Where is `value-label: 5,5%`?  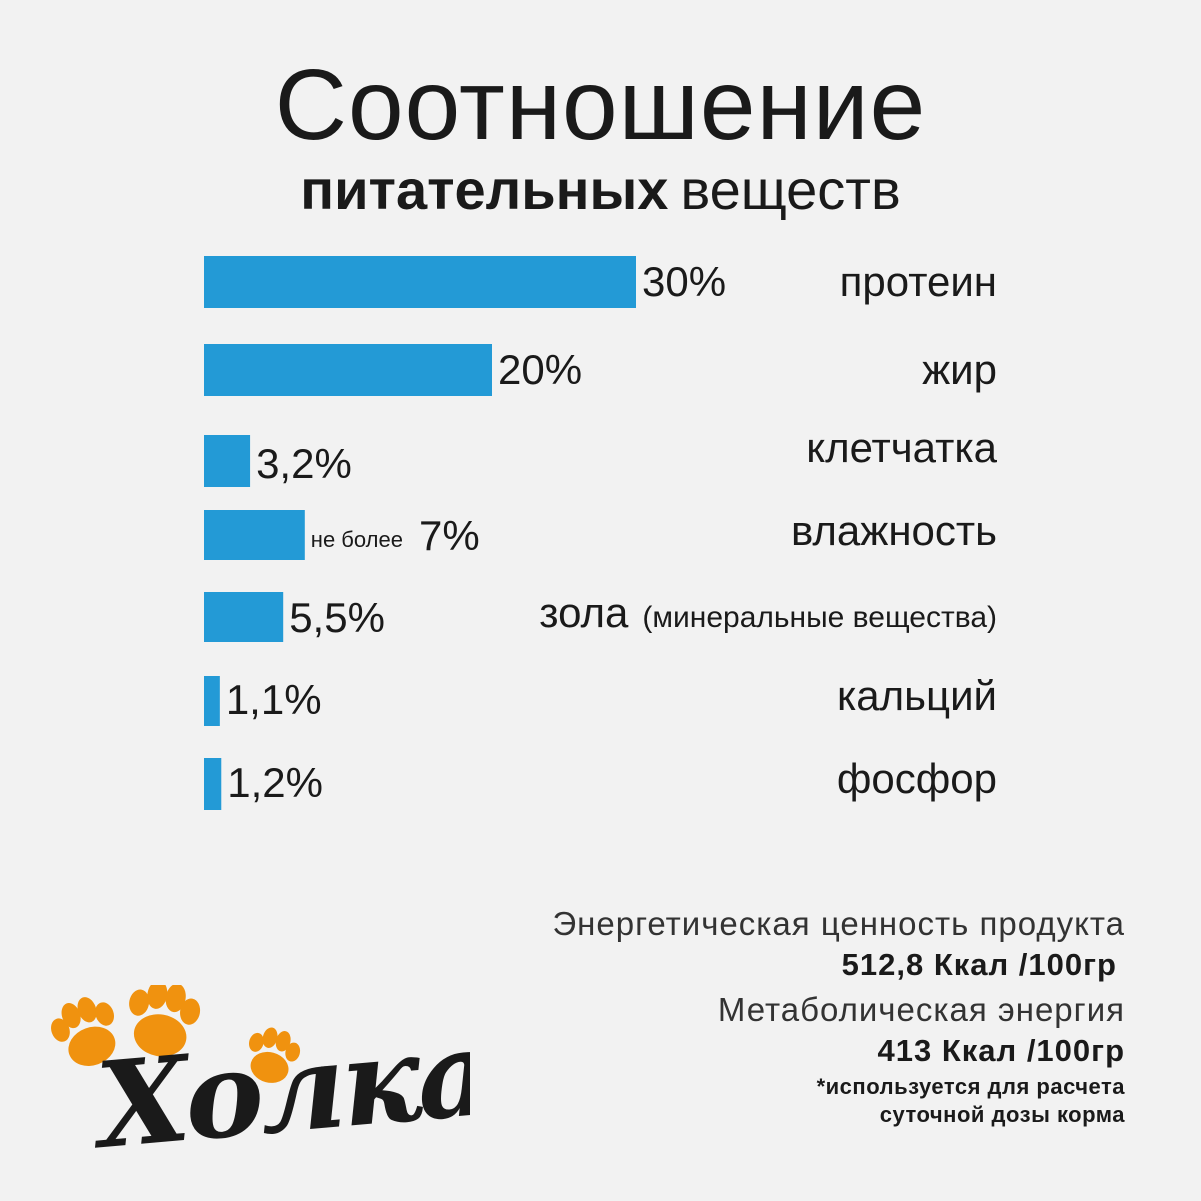 value-label: 5,5% is located at coordinates (337, 617).